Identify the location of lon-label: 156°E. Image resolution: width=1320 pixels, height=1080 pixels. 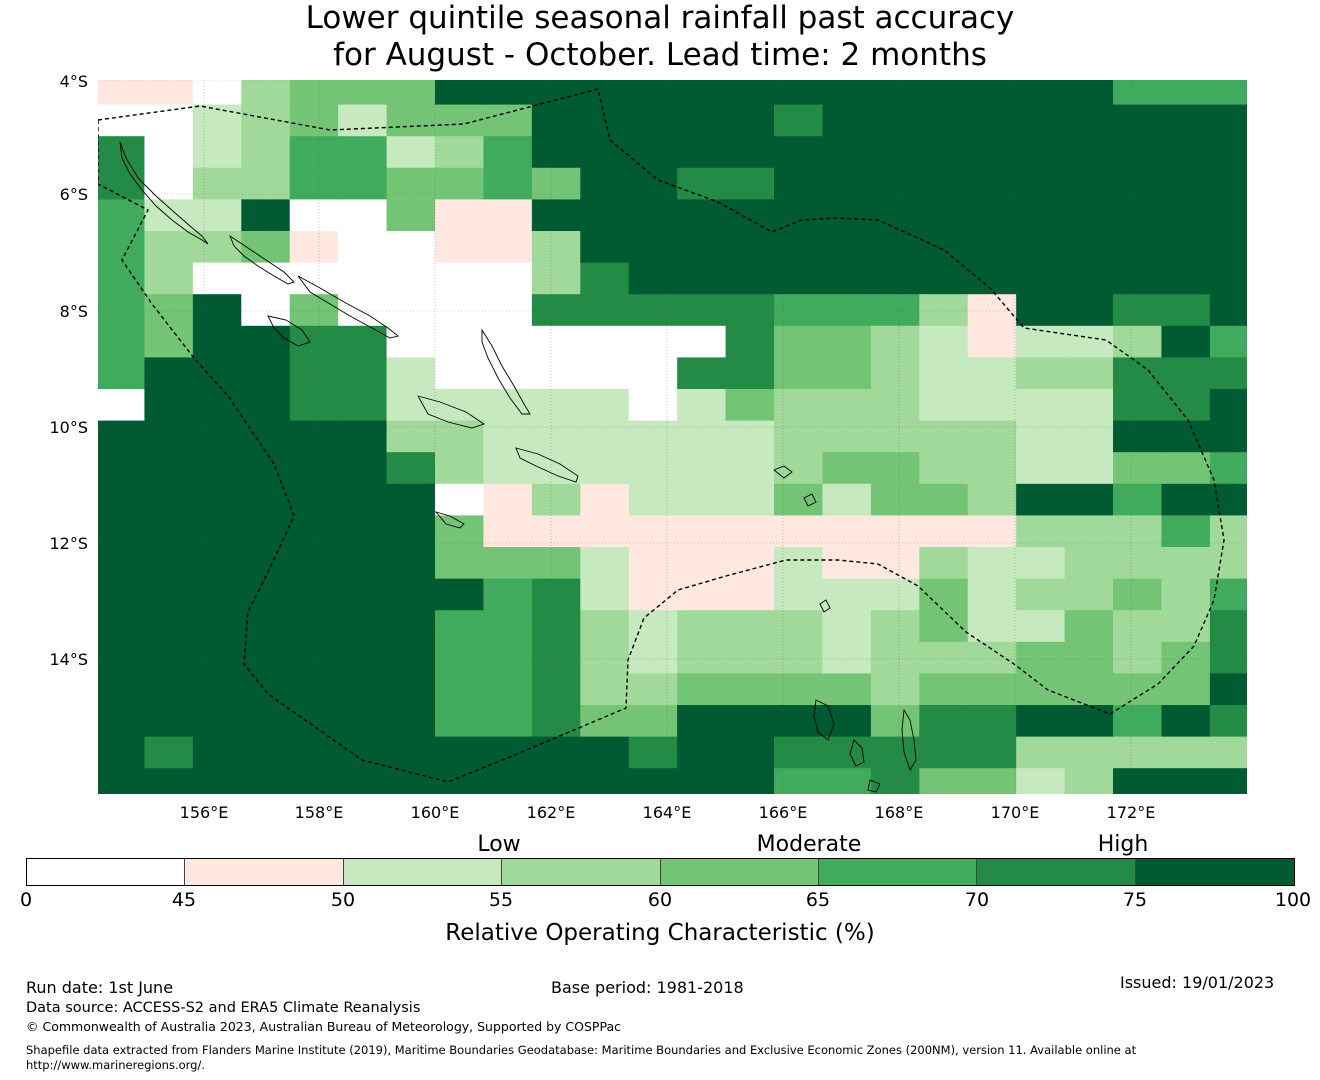
(204, 812).